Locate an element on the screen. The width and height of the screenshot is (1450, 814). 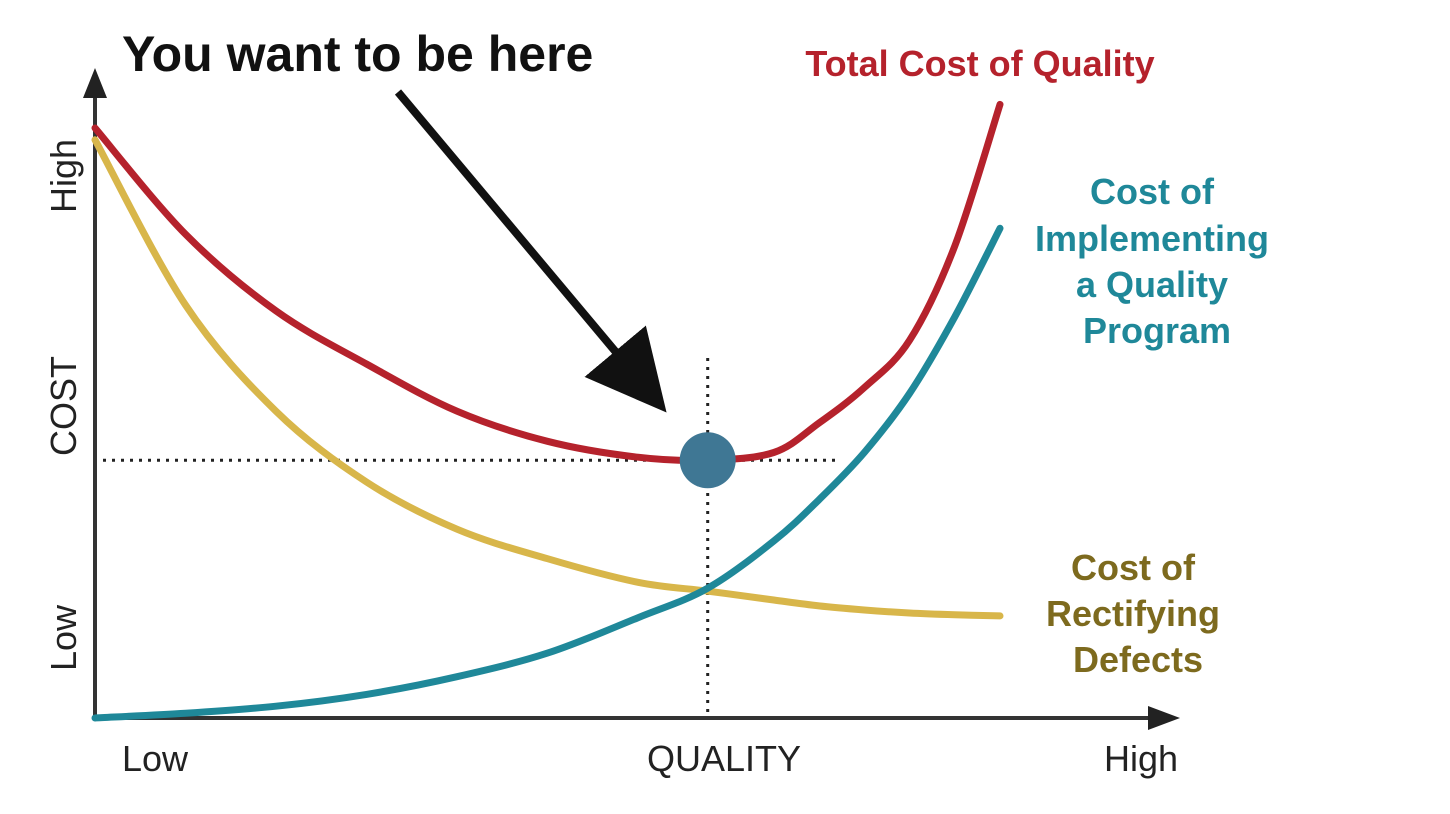
series-label-cost-of-rectifying-defects: Cost of Rectifying Defects is located at coordinates (1138, 613).